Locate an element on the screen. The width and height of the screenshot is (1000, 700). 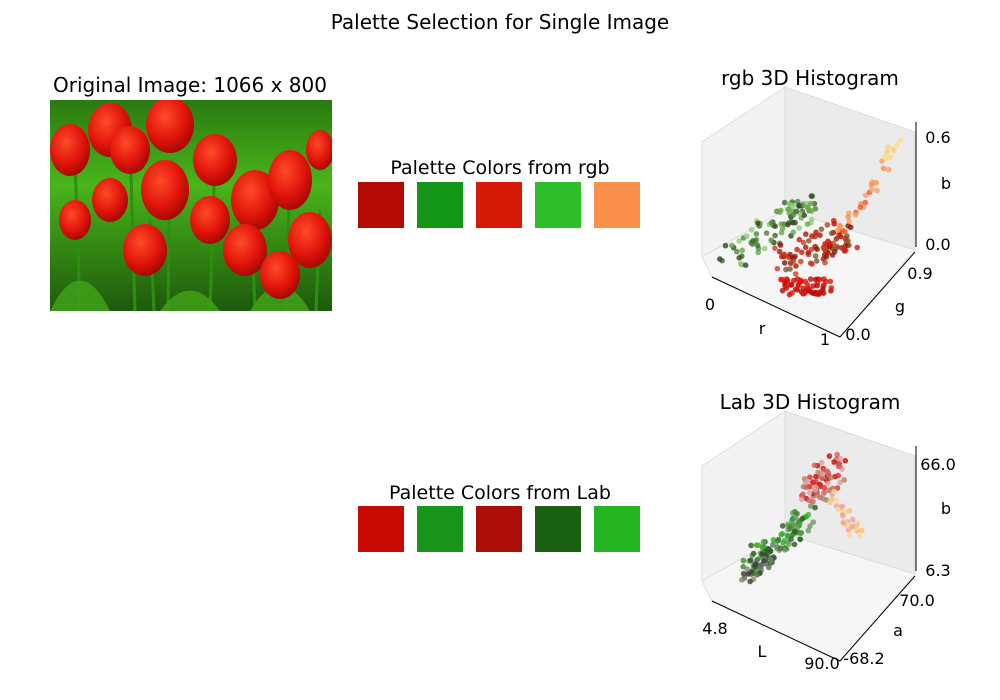
rgb-z-tick-min: 0.0 is located at coordinates (937, 244).